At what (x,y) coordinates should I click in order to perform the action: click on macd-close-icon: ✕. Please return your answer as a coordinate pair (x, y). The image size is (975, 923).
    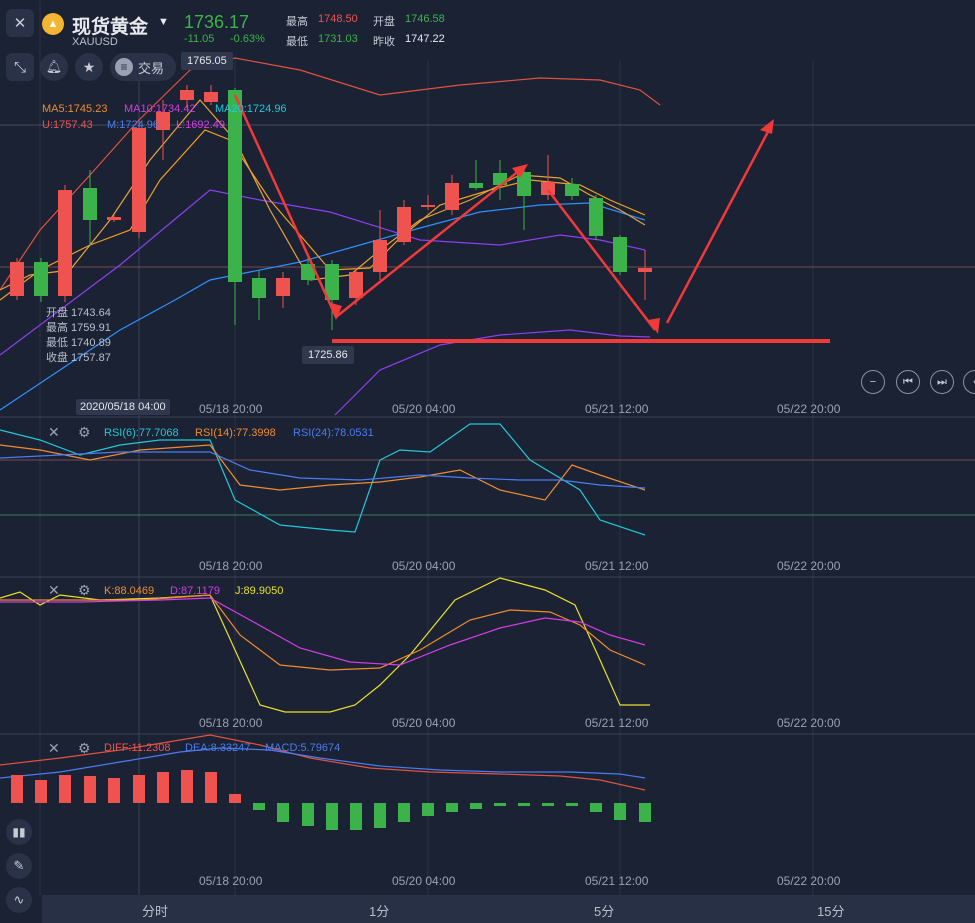
    Looking at the image, I should click on (54, 748).